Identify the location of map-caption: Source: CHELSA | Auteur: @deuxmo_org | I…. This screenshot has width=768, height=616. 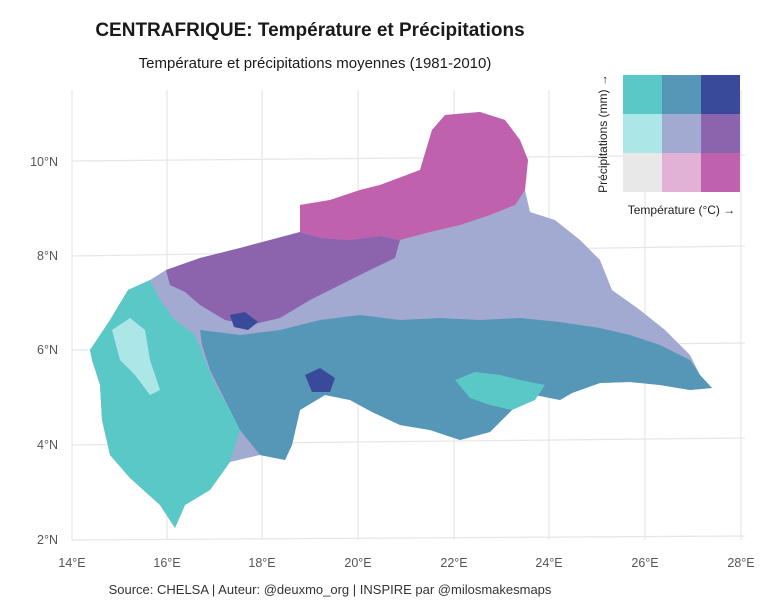
(330, 589).